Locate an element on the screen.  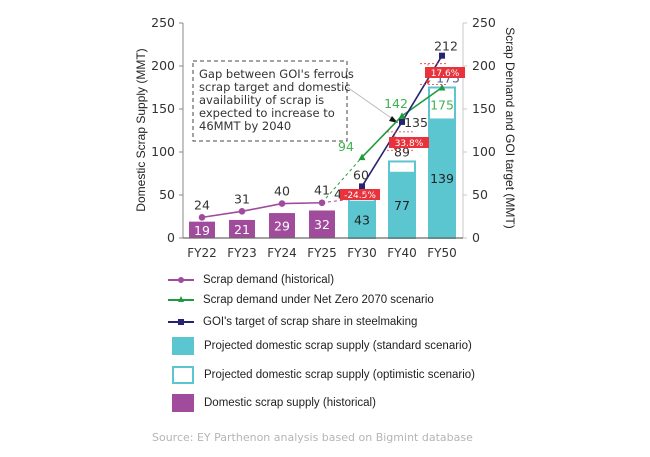
callout-box is located at coordinates (270, 101).